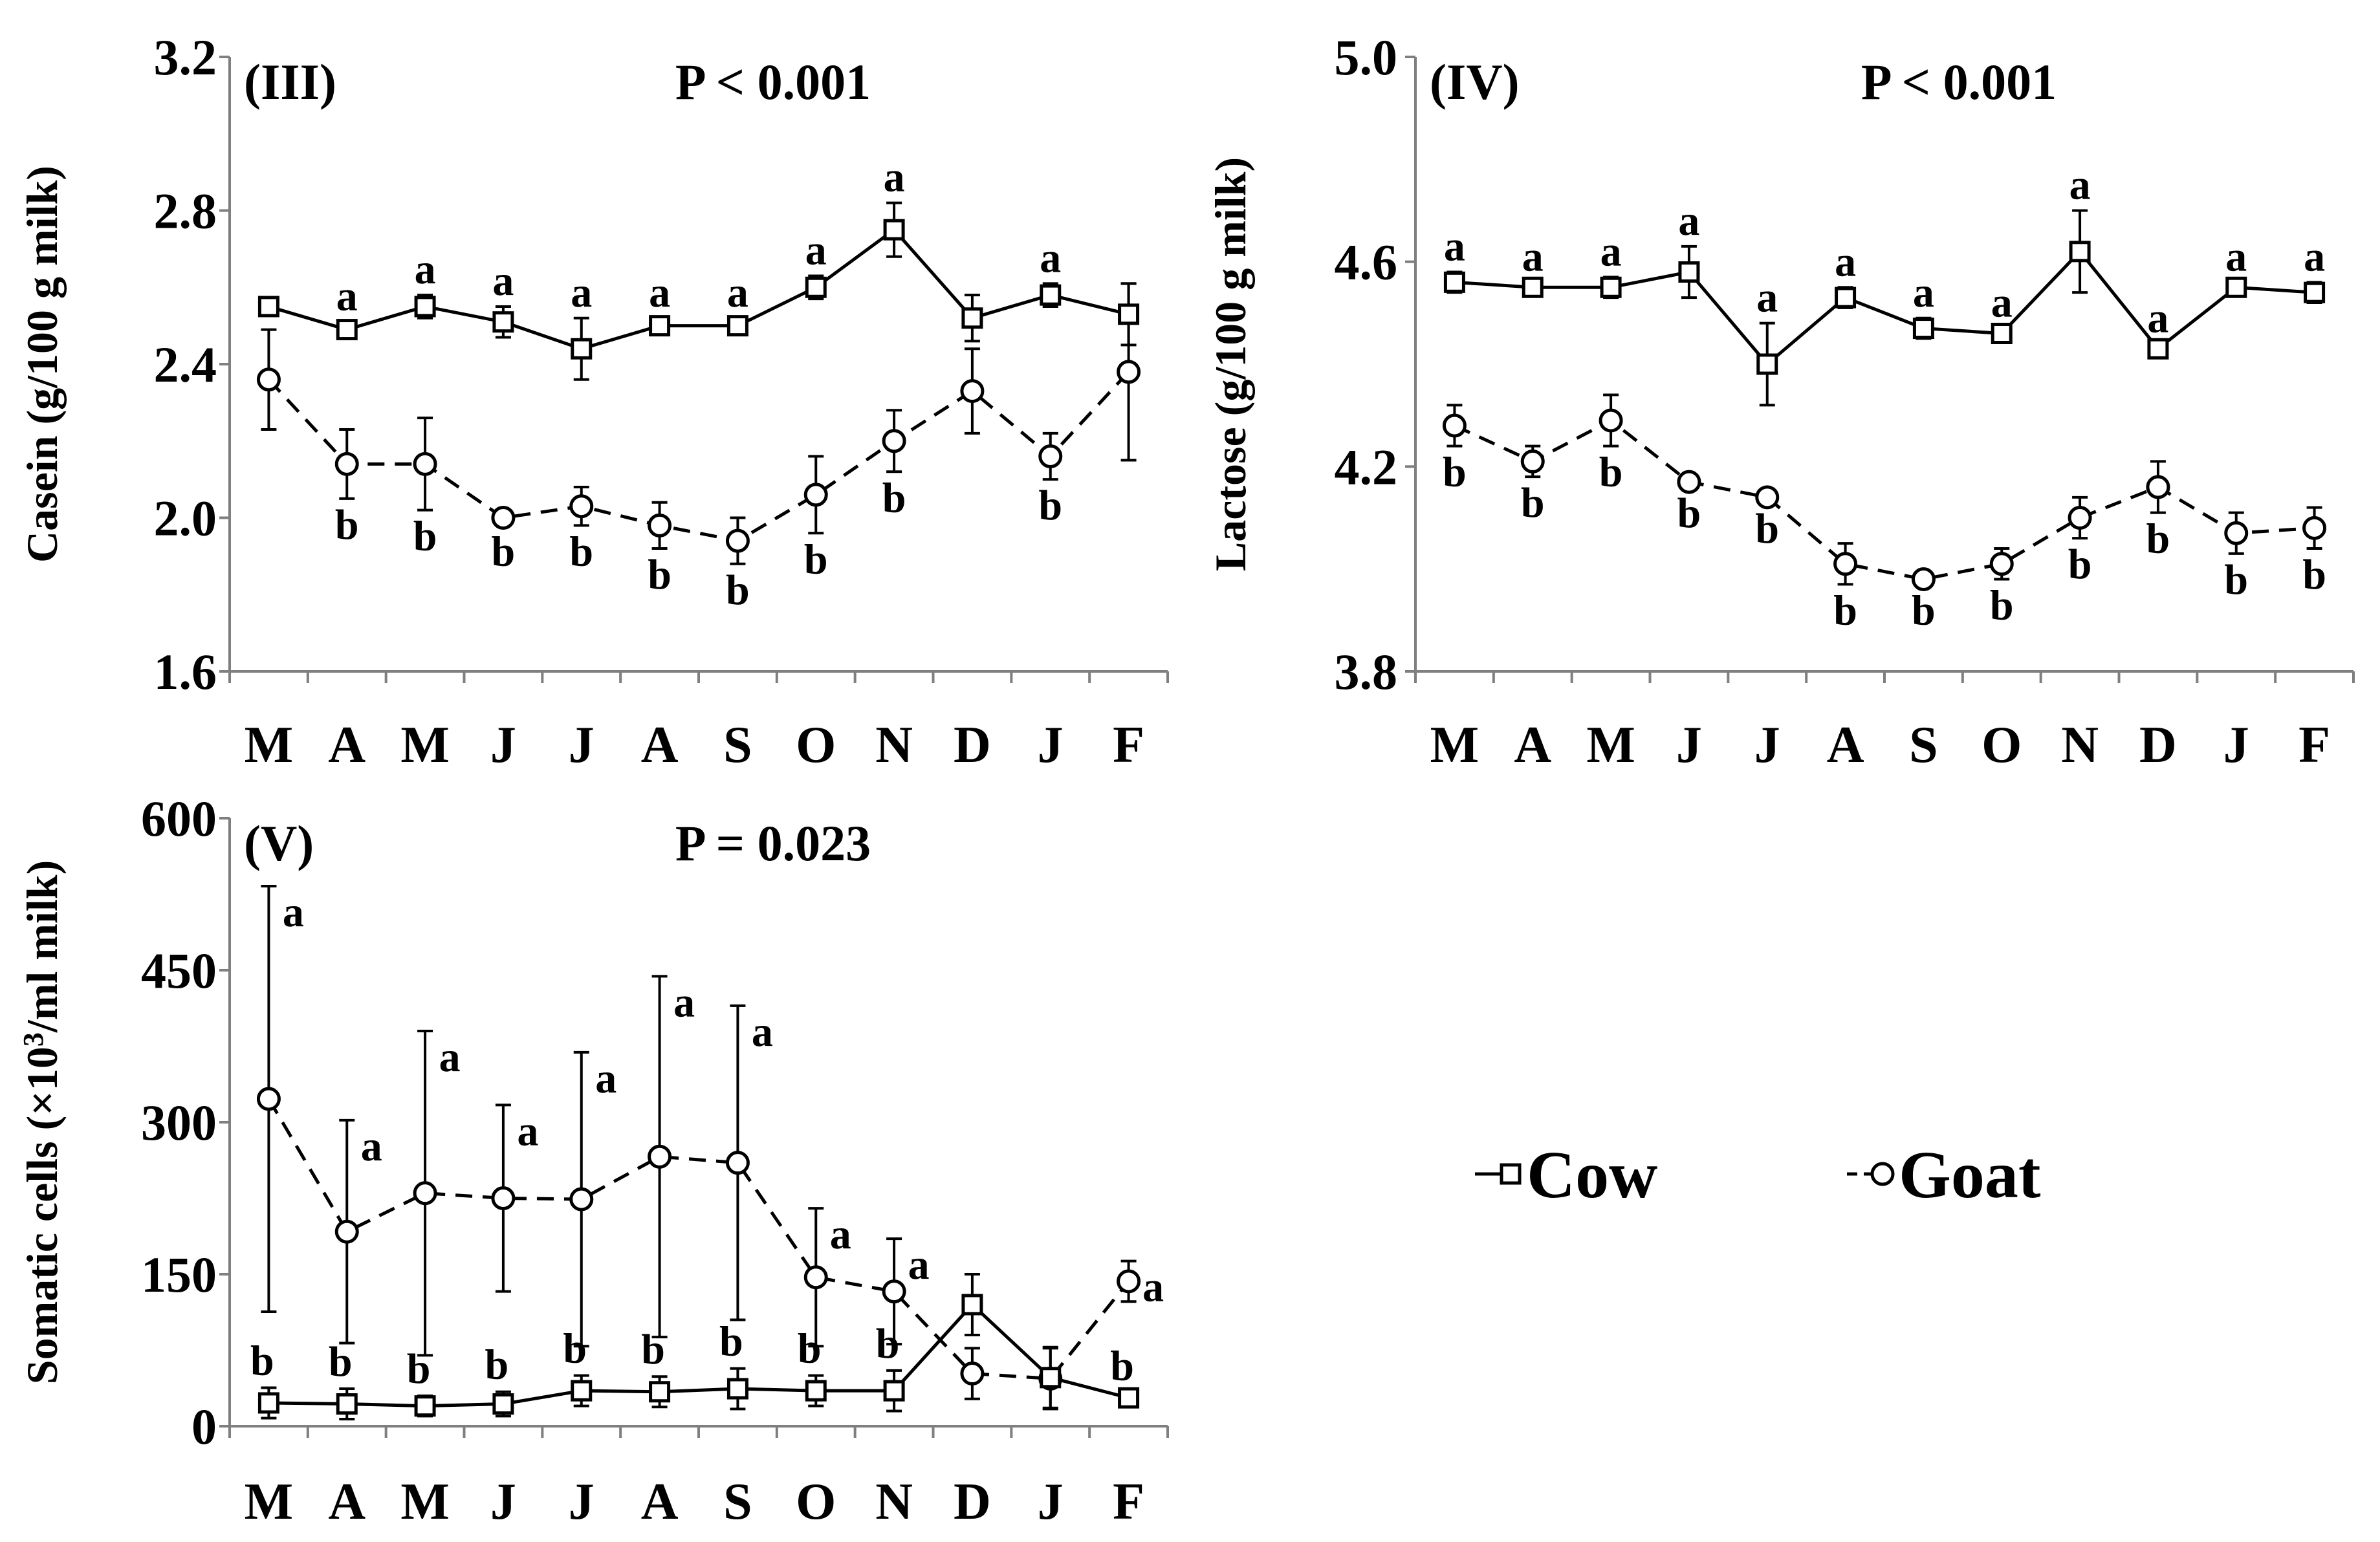  I want to click on legend-goat-label: Goat, so click(1970, 1175).